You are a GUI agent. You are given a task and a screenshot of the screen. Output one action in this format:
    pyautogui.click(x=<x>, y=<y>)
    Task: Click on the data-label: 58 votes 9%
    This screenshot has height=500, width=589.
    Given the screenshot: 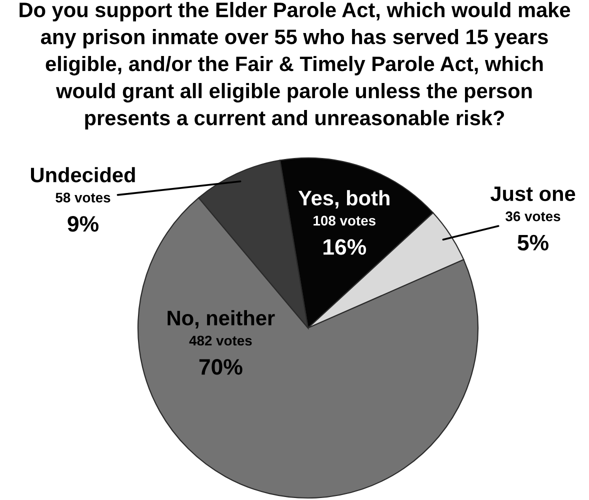 What is the action you would take?
    pyautogui.click(x=83, y=212)
    